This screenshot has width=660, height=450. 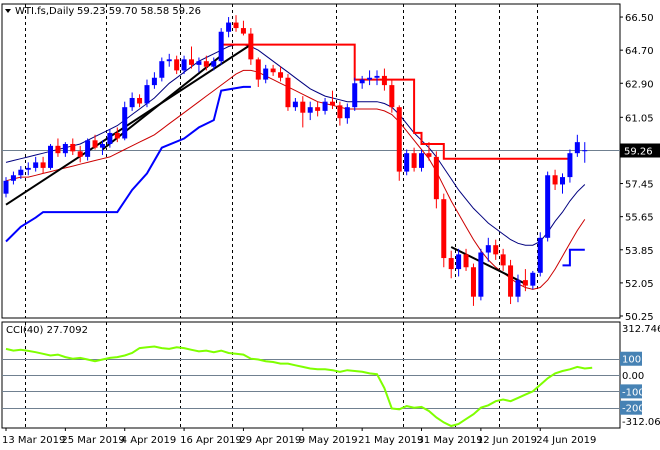 I want to click on price-tick-label: 62.90, so click(x=639, y=84).